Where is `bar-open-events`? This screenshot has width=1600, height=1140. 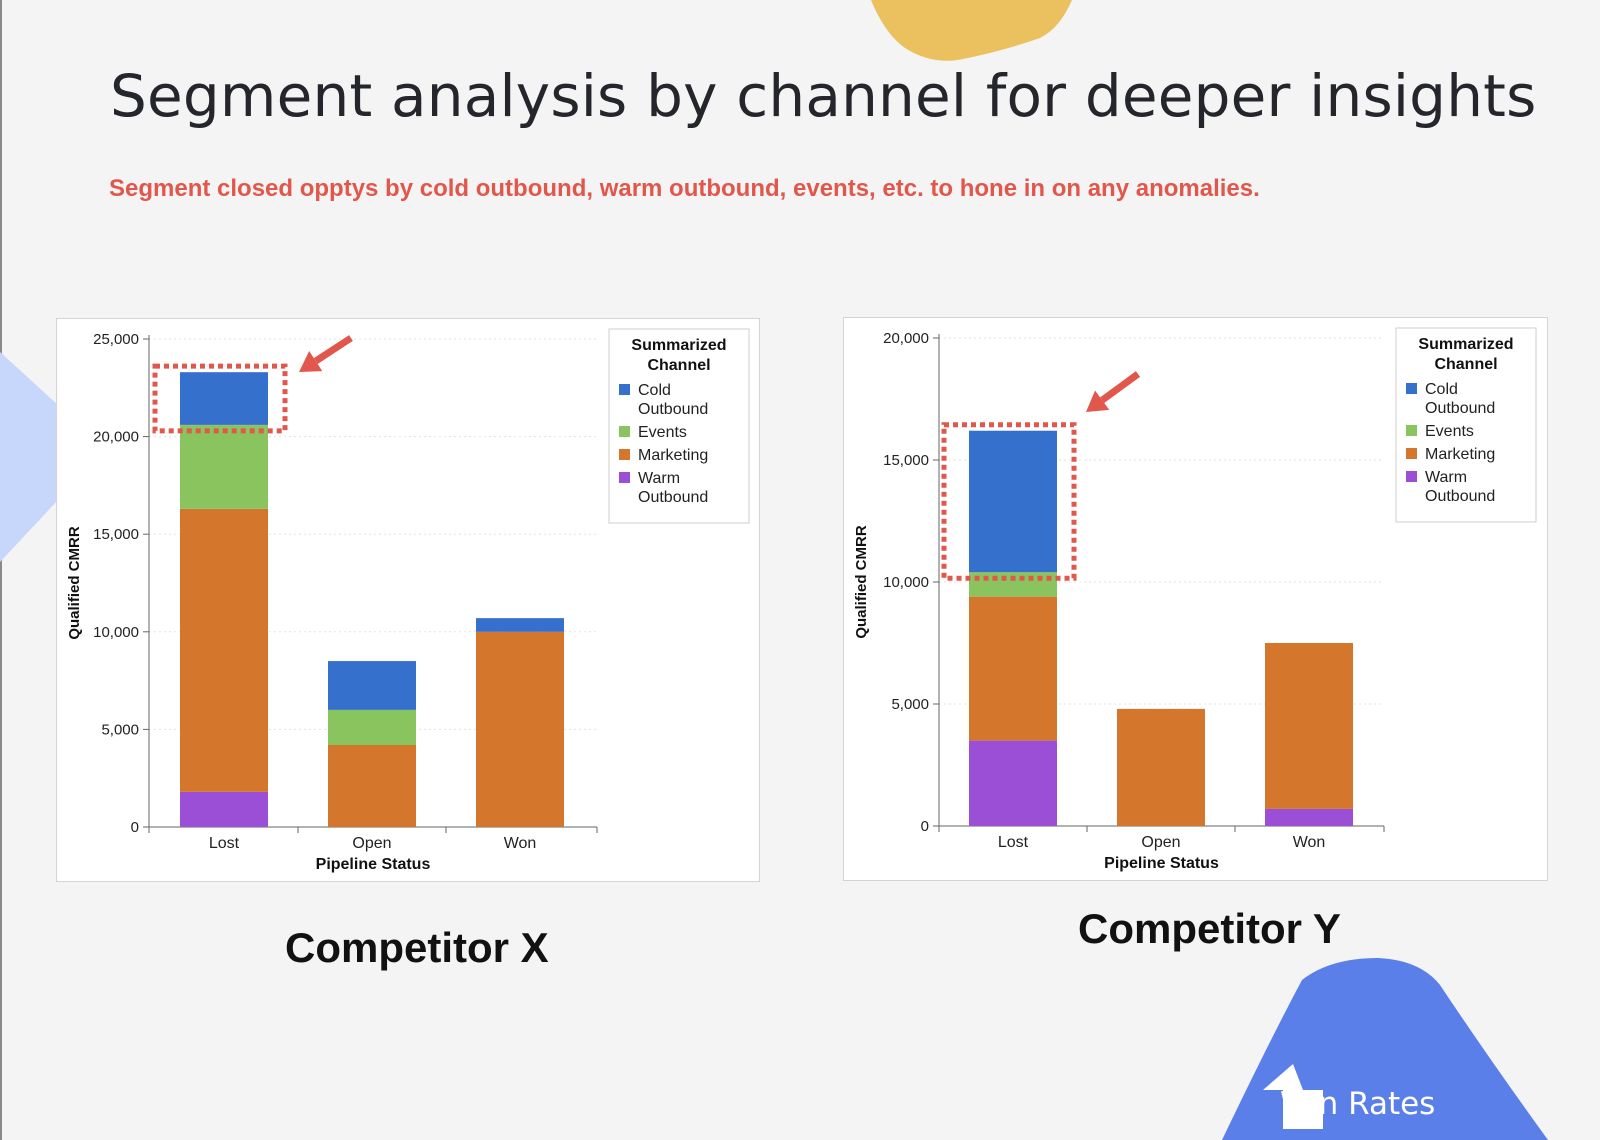 bar-open-events is located at coordinates (372, 727).